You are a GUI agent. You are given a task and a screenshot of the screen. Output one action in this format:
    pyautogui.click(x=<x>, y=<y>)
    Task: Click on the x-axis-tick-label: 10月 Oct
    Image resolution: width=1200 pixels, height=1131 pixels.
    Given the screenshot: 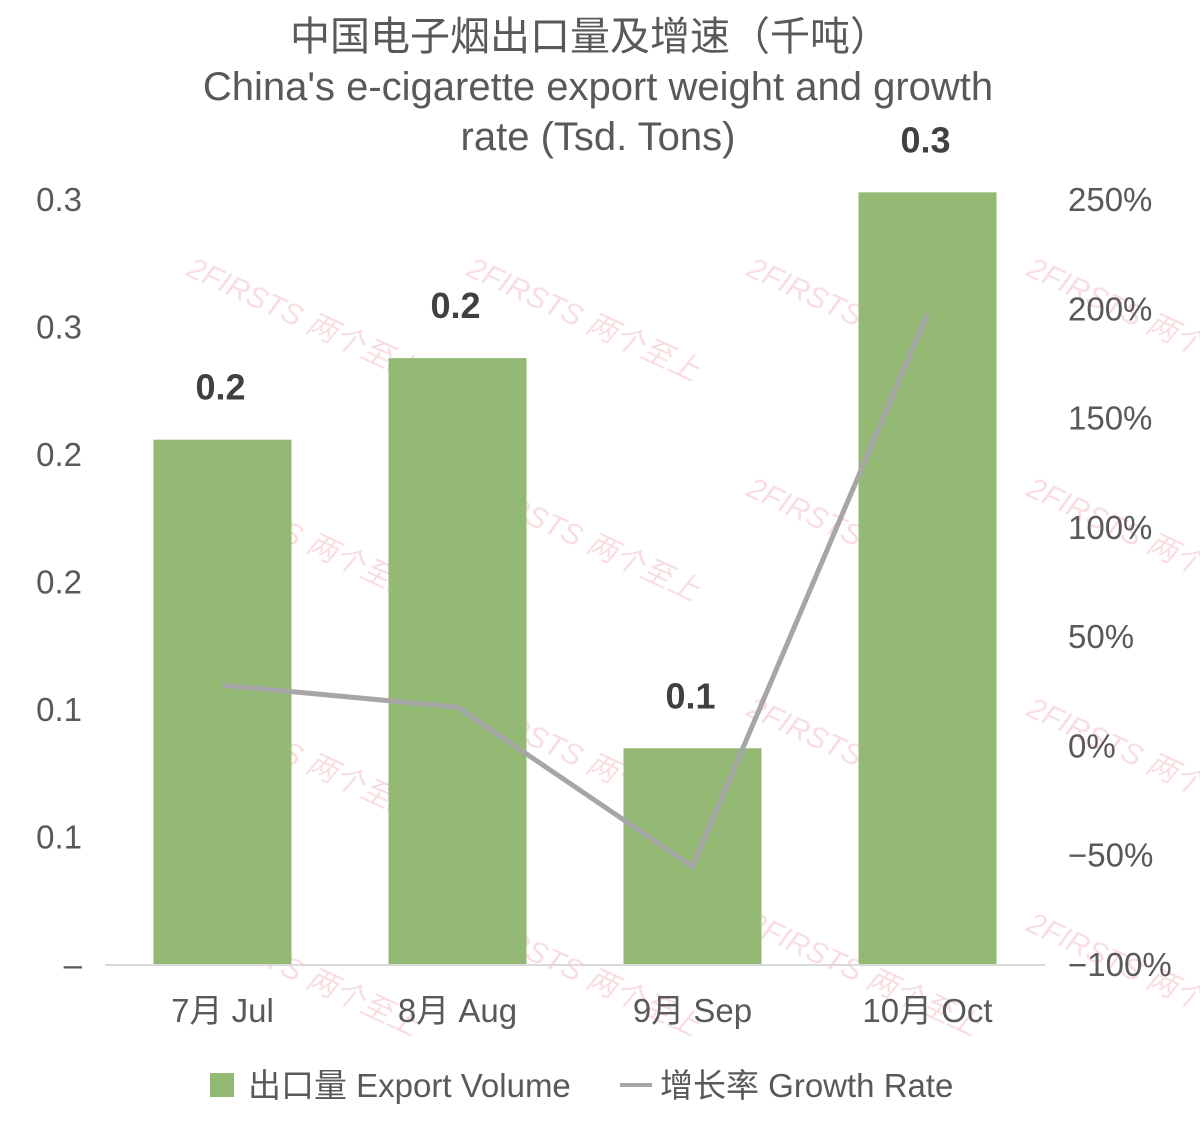 What is the action you would take?
    pyautogui.click(x=927, y=1010)
    